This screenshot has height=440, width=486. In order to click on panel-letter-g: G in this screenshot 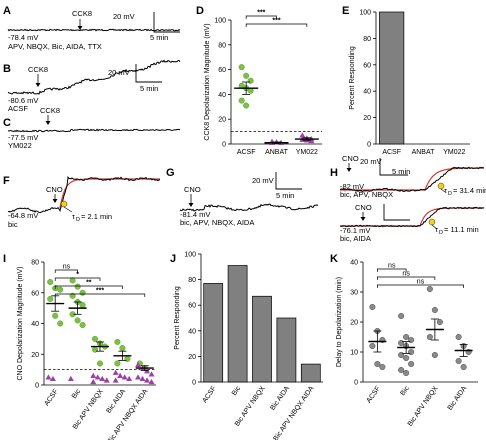, I will do `click(170, 173)`.